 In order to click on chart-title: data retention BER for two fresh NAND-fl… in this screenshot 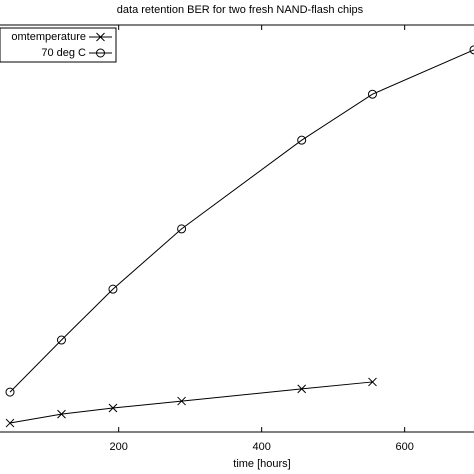, I will do `click(240, 10)`.